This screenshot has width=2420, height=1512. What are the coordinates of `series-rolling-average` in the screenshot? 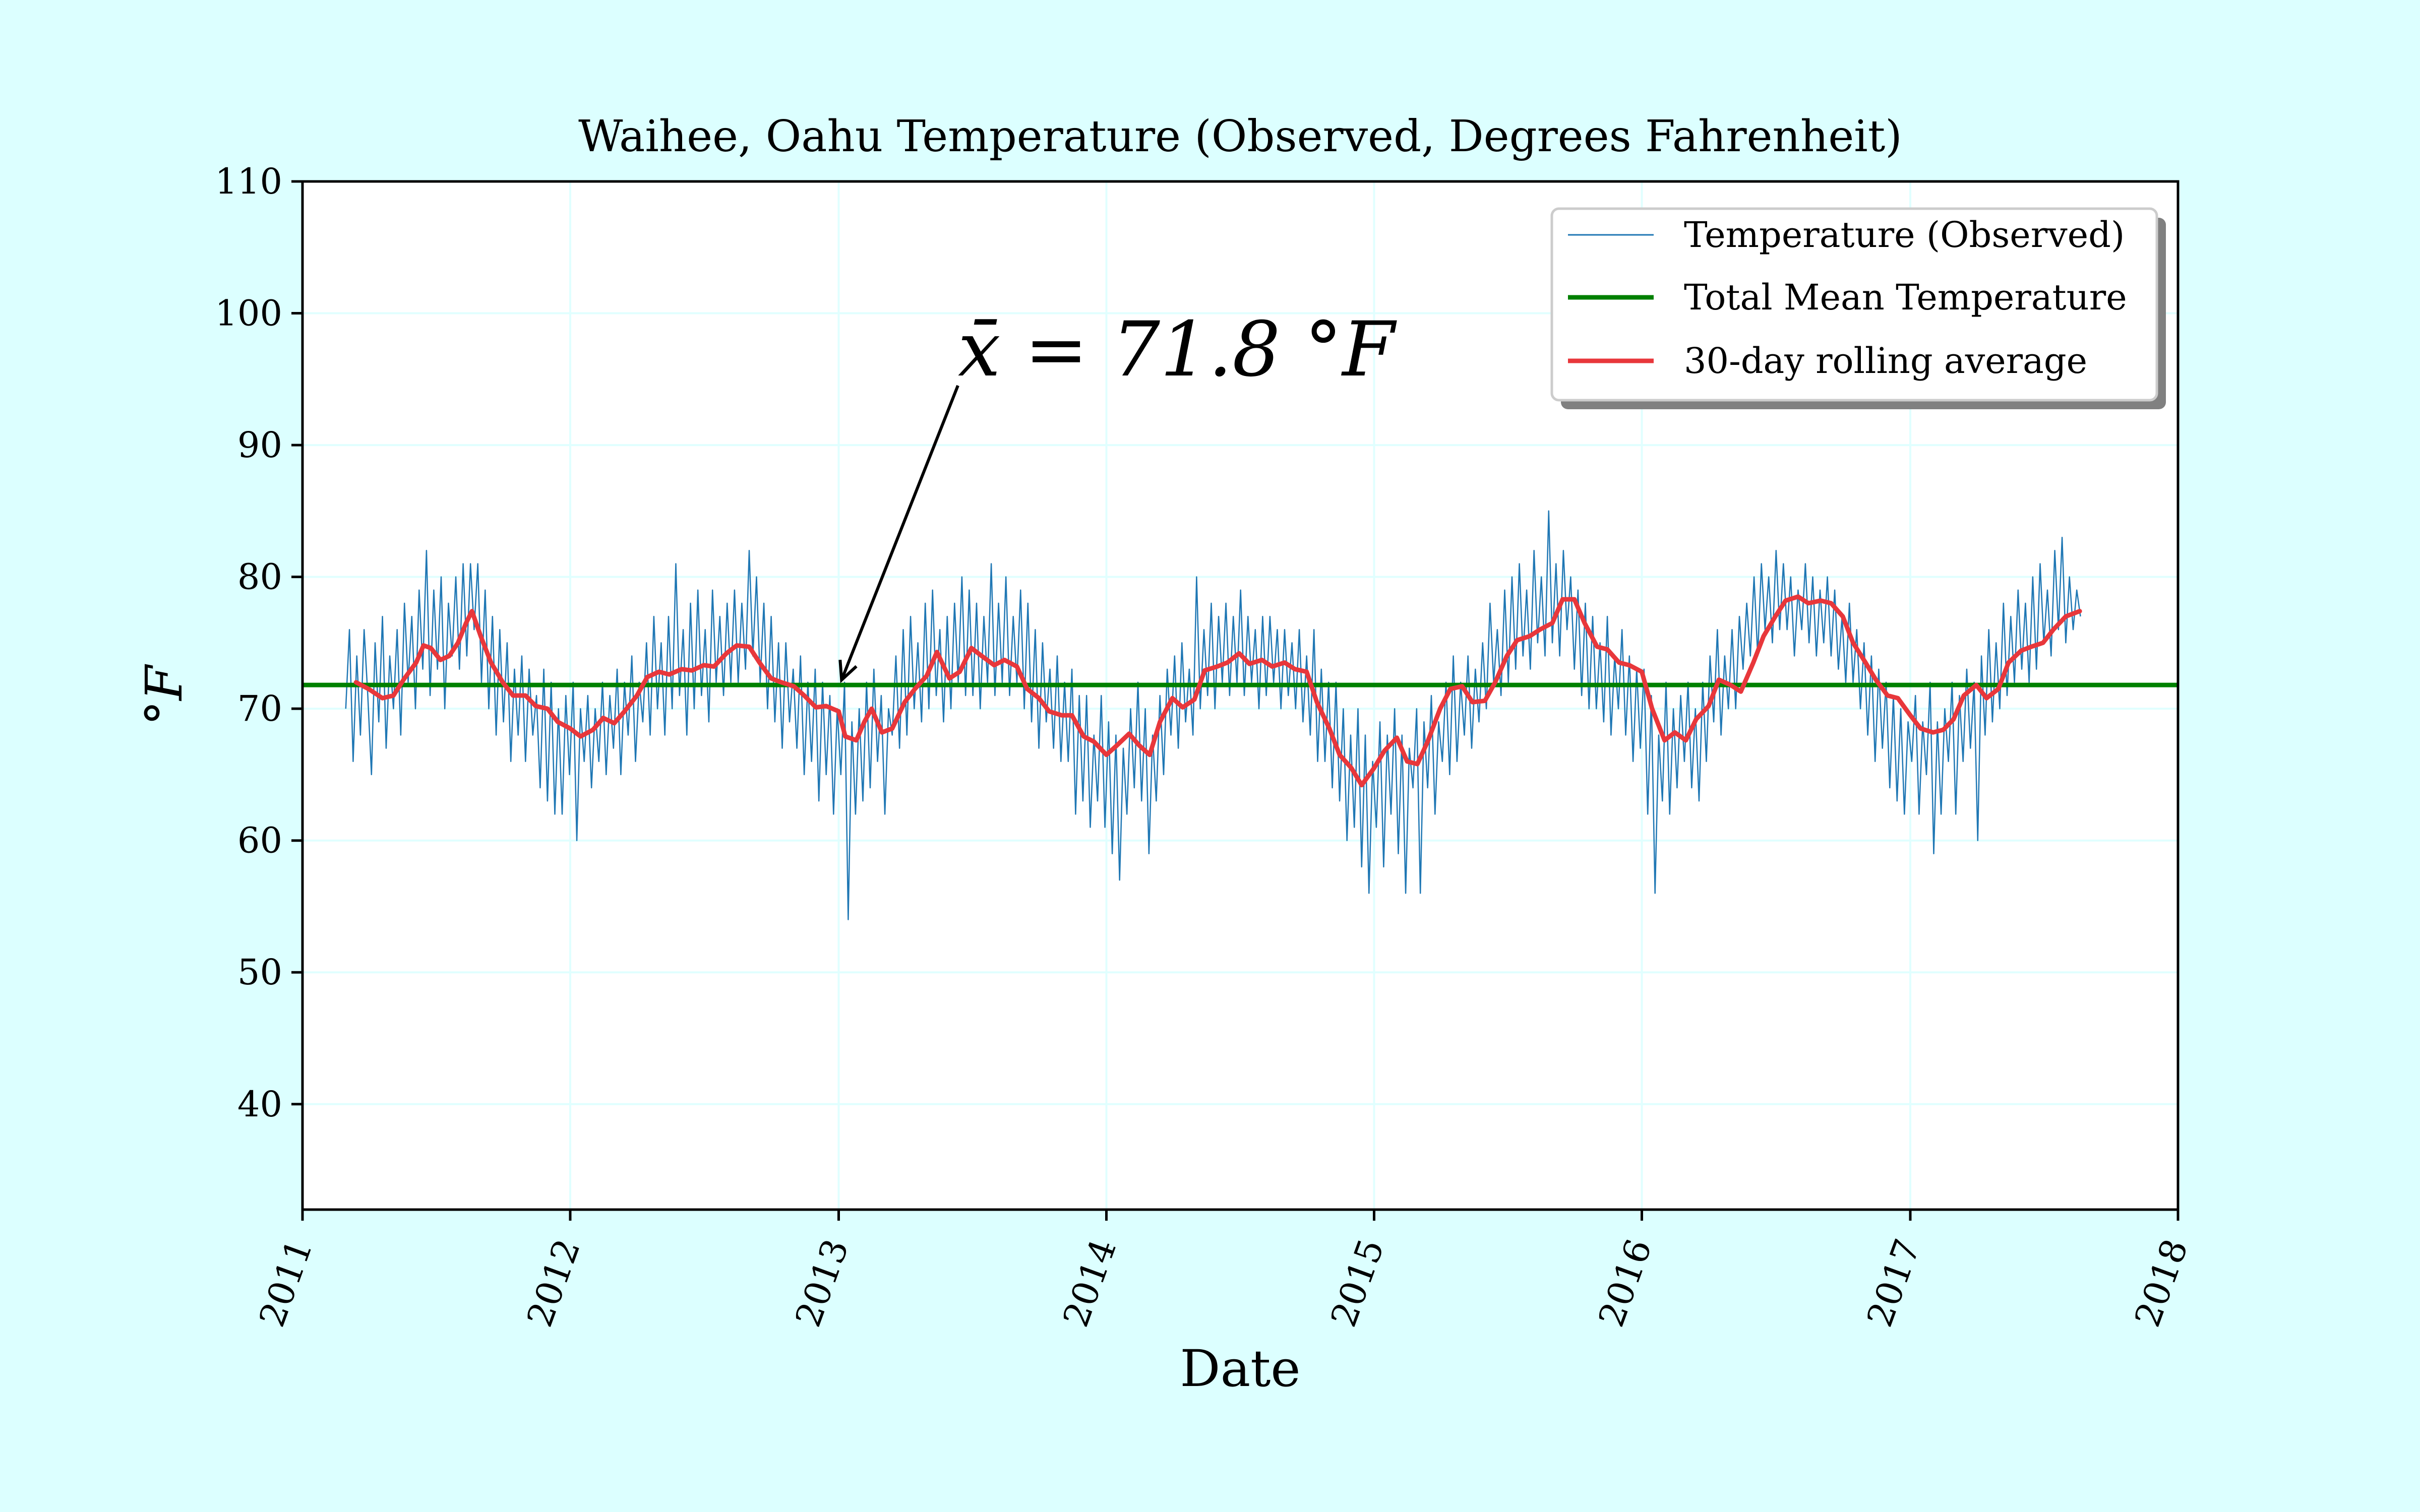 It's located at (1217, 691).